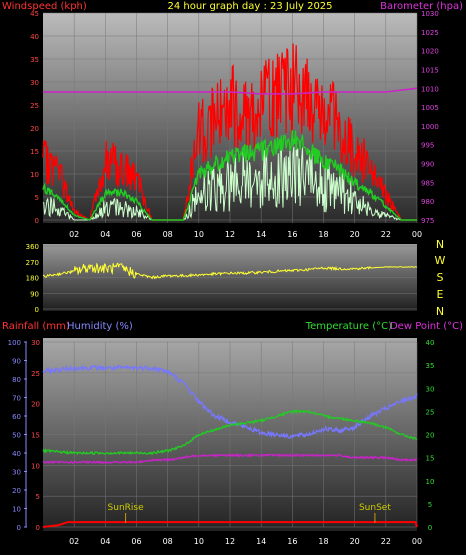 The height and width of the screenshot is (555, 466). Describe the element at coordinates (440, 244) in the screenshot. I see `compass-label-n-top: N` at that location.